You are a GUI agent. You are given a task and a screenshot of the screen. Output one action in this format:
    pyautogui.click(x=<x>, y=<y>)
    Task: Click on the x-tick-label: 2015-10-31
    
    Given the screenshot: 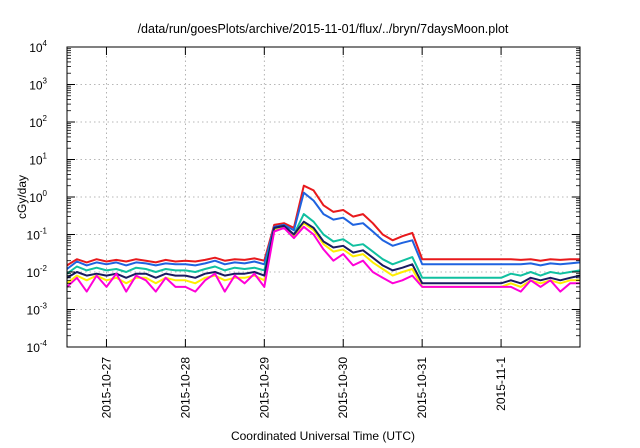 What is the action you would take?
    pyautogui.click(x=422, y=388)
    